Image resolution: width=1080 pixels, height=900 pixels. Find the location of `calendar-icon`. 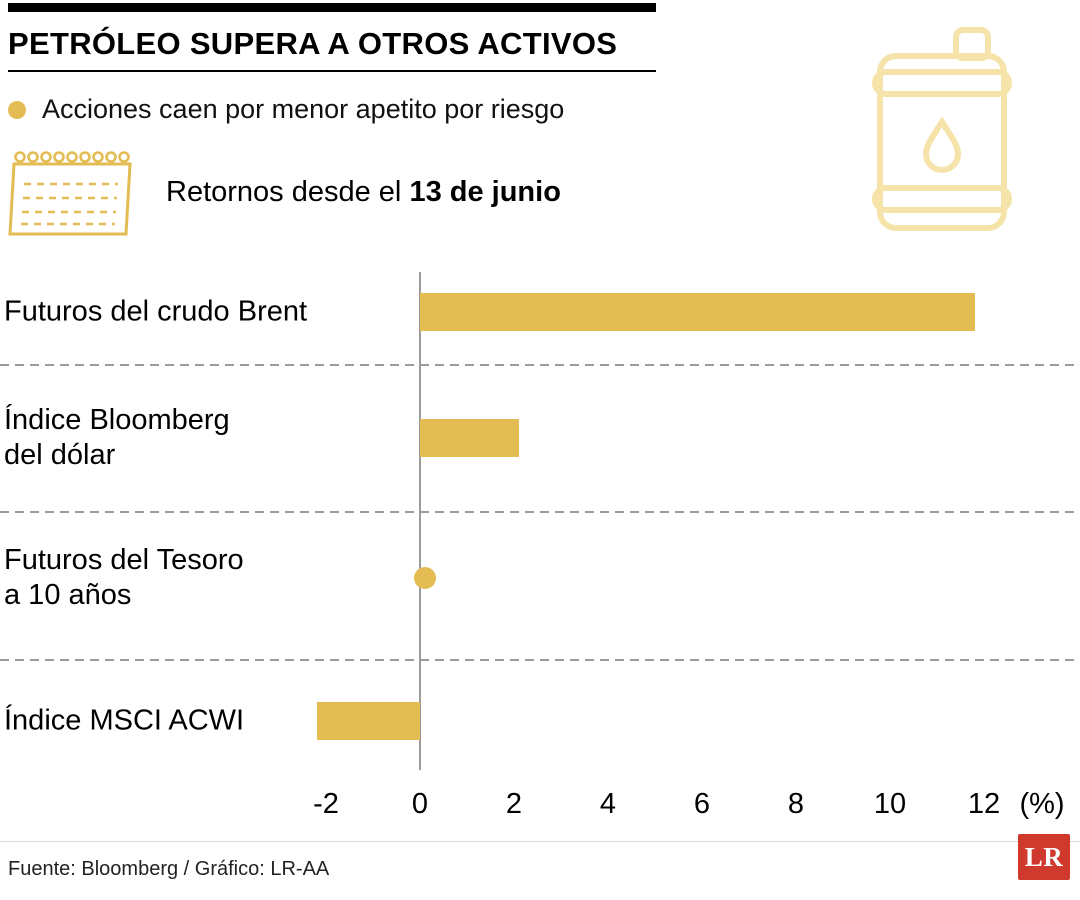

calendar-icon is located at coordinates (73, 194).